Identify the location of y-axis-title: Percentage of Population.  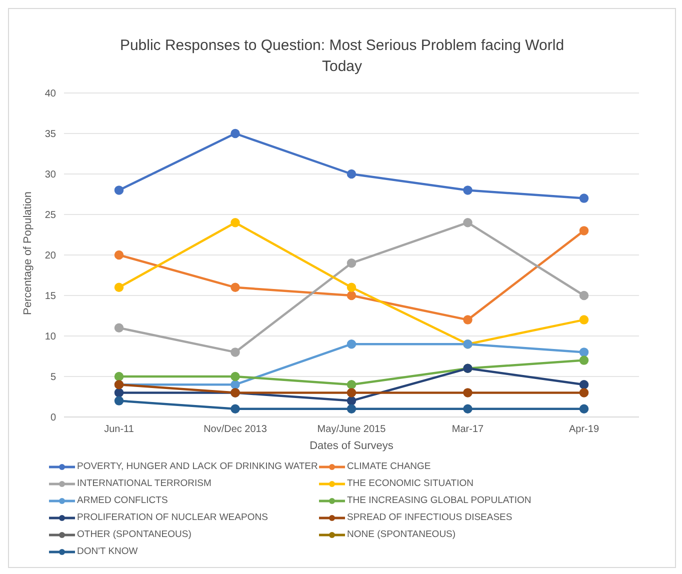
(28, 253).